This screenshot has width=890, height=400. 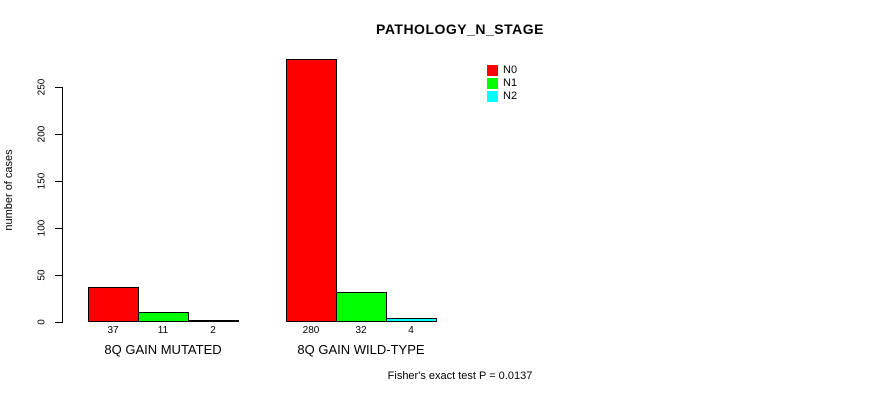 What do you see at coordinates (42, 322) in the screenshot?
I see `y-tick-label: 0` at bounding box center [42, 322].